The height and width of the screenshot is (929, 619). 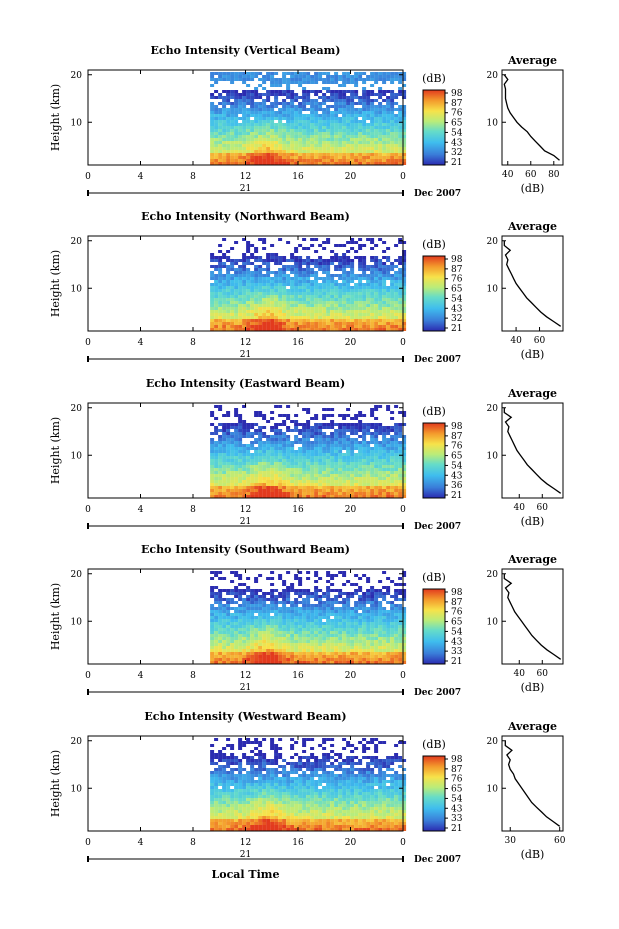 I want to click on colorbar-tick-label: 65, so click(x=457, y=124).